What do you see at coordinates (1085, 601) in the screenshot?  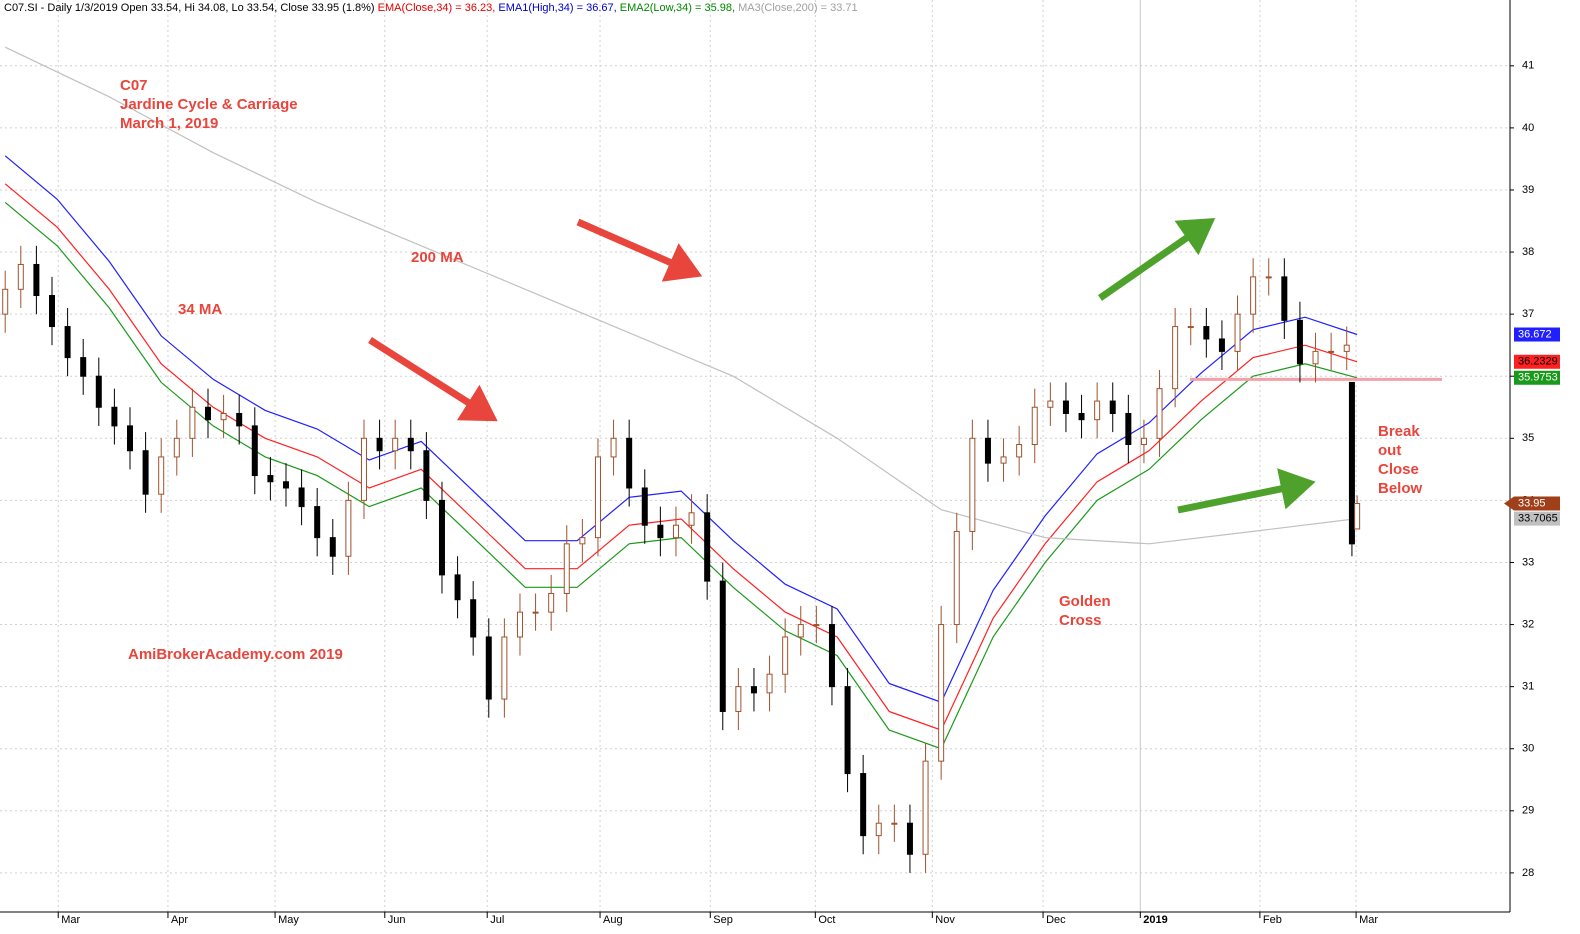 I see `annotation: Golden` at bounding box center [1085, 601].